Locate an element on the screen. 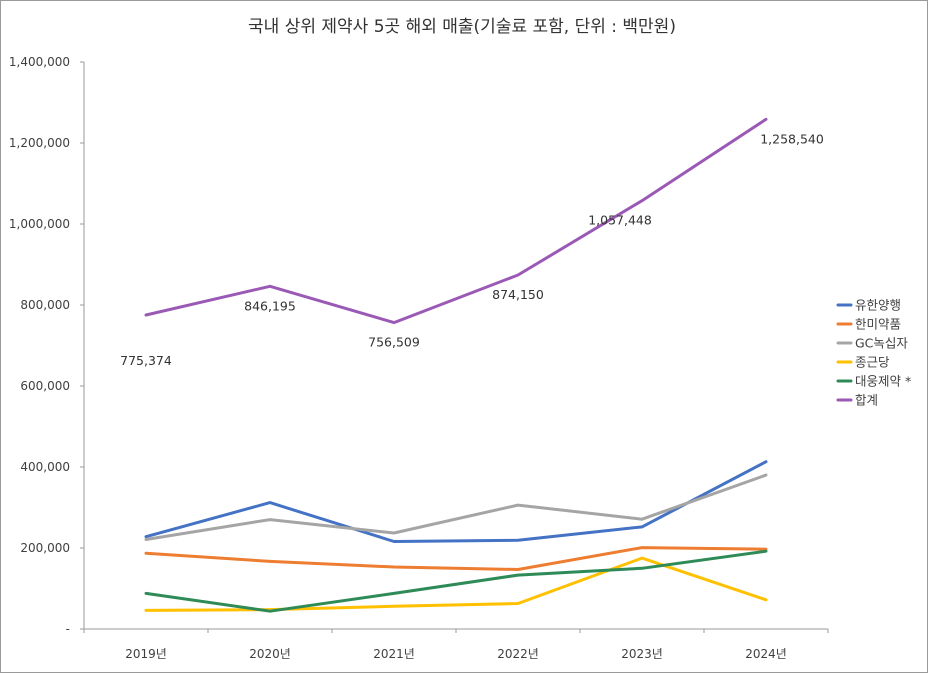 The image size is (928, 673). y-tick-label: 1,400,000 is located at coordinates (39, 62).